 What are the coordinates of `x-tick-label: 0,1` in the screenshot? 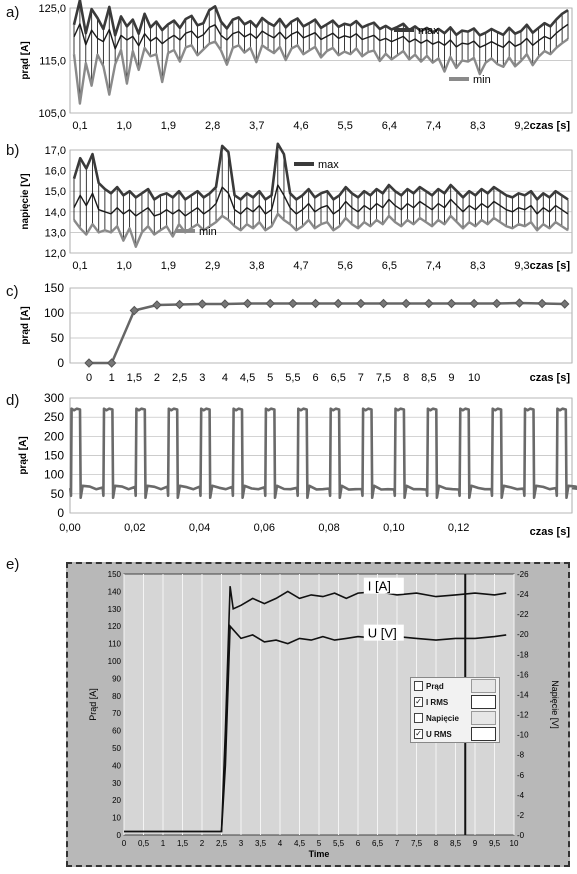 It's located at (79, 126).